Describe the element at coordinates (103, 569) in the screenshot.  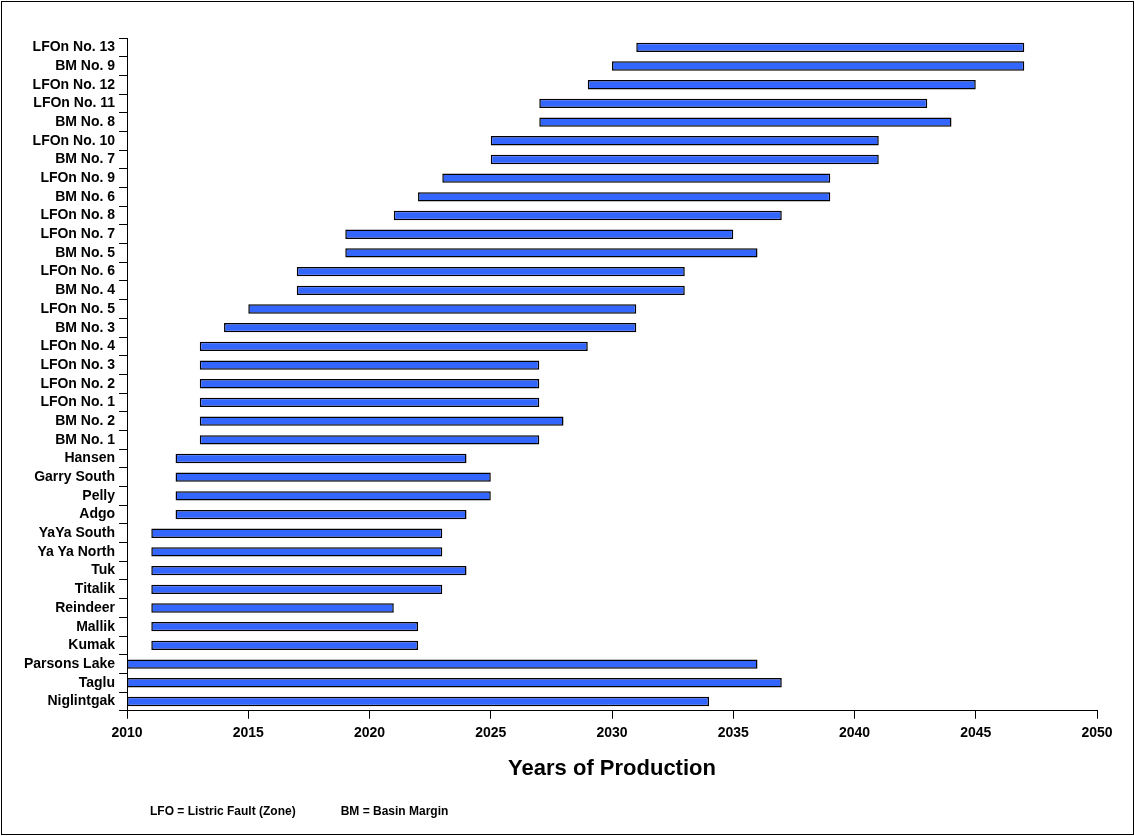
I see `y-tick-label: Tuk` at that location.